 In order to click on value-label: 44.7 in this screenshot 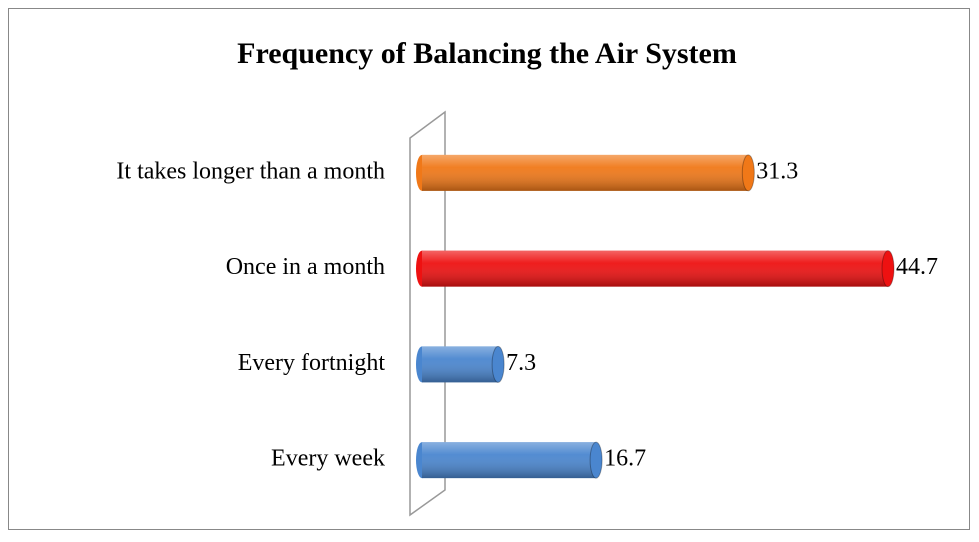, I will do `click(917, 267)`.